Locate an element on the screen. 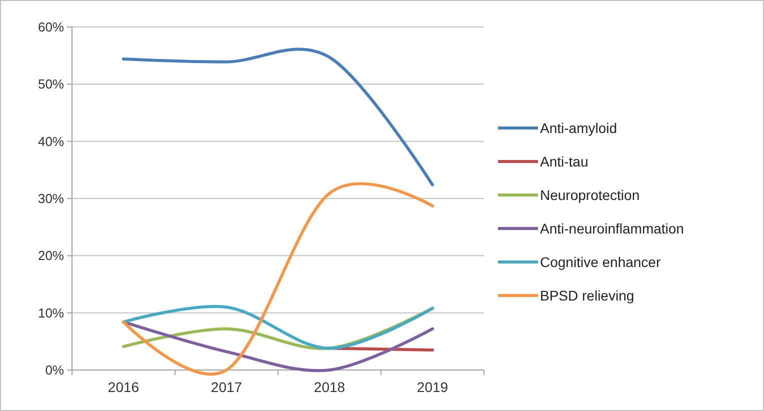 The image size is (764, 411). y-tick-label: 60% is located at coordinates (51, 27).